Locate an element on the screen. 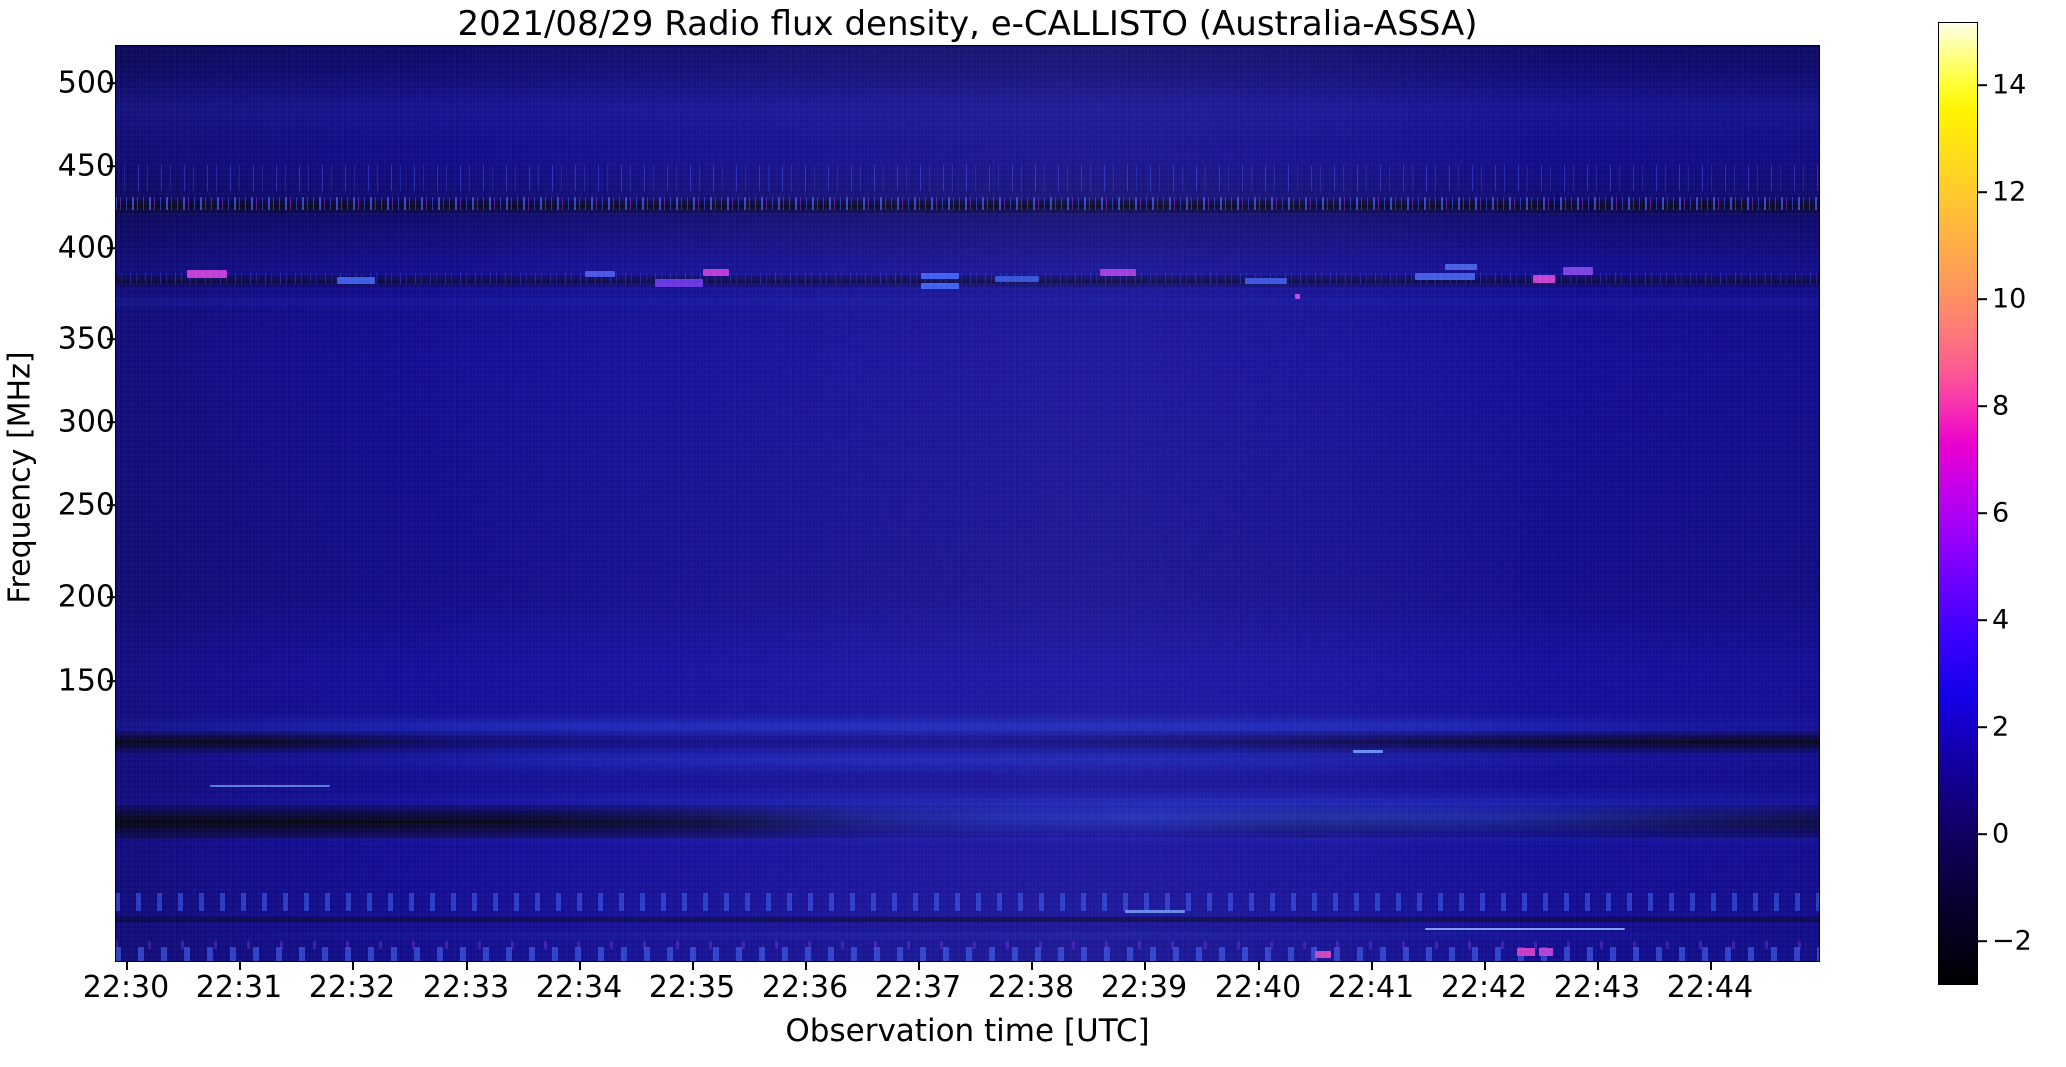  y-tick-label: 300 is located at coordinates (86, 422).